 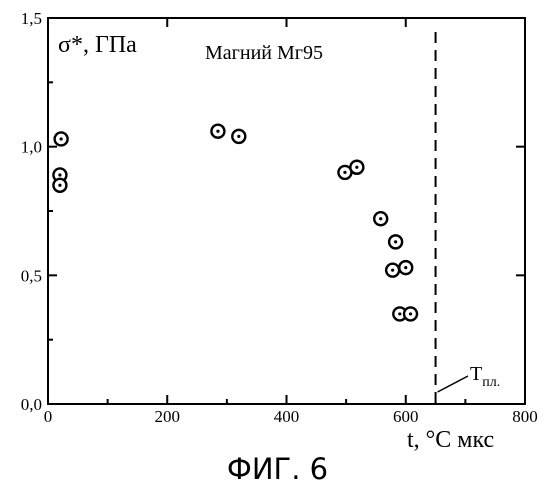 What do you see at coordinates (476, 374) in the screenshot?
I see `melting-label-main: T` at bounding box center [476, 374].